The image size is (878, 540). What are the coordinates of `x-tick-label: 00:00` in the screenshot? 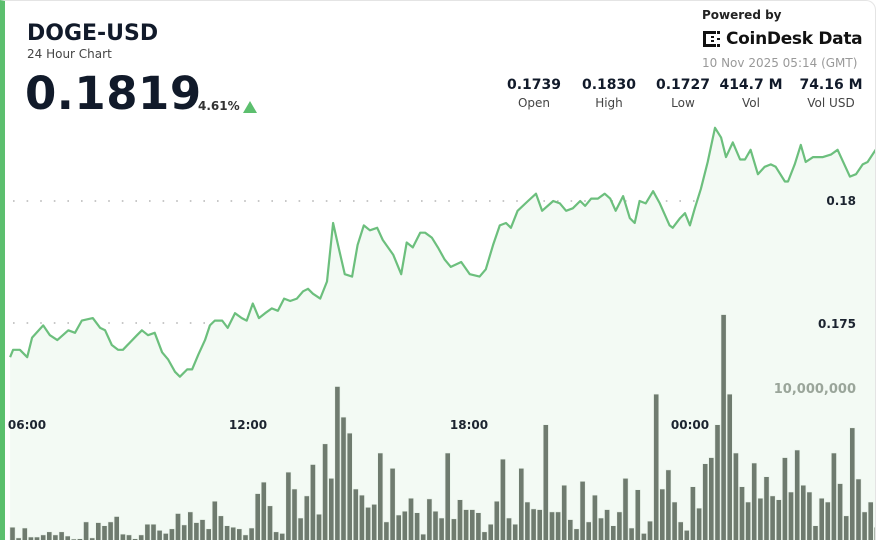 It's located at (690, 425).